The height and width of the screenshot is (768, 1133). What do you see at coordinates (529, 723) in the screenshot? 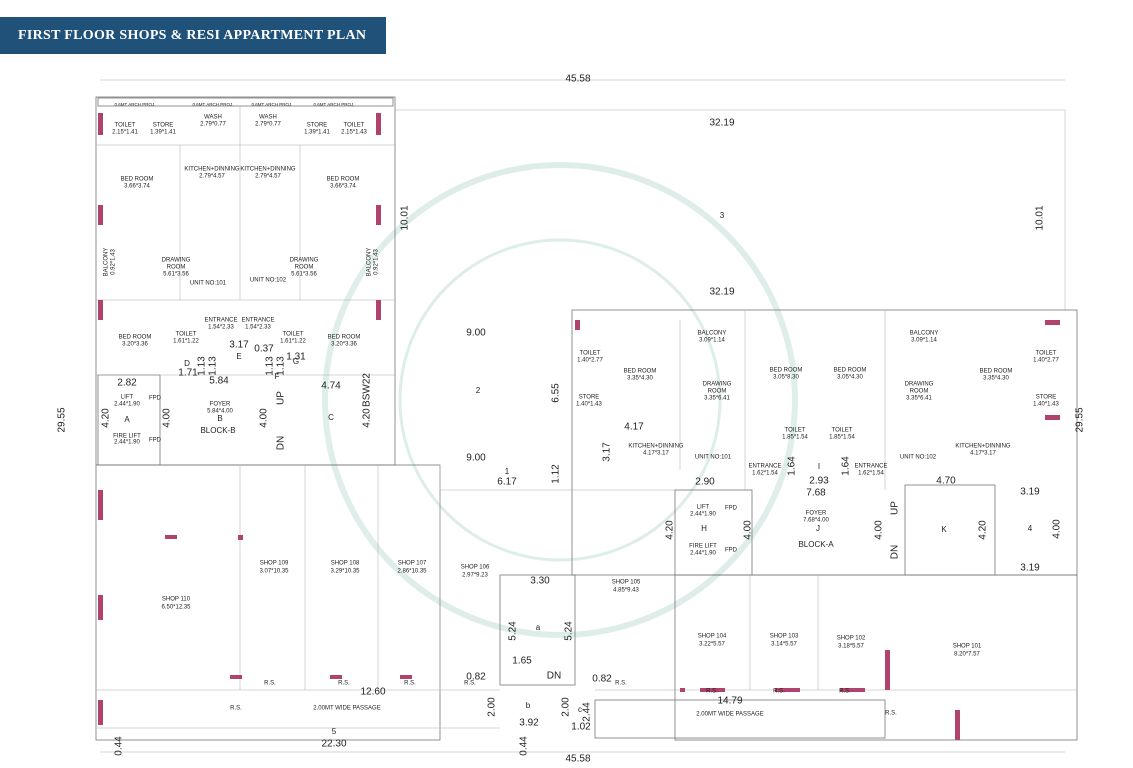
I see `dimension-label: 3.92` at bounding box center [529, 723].